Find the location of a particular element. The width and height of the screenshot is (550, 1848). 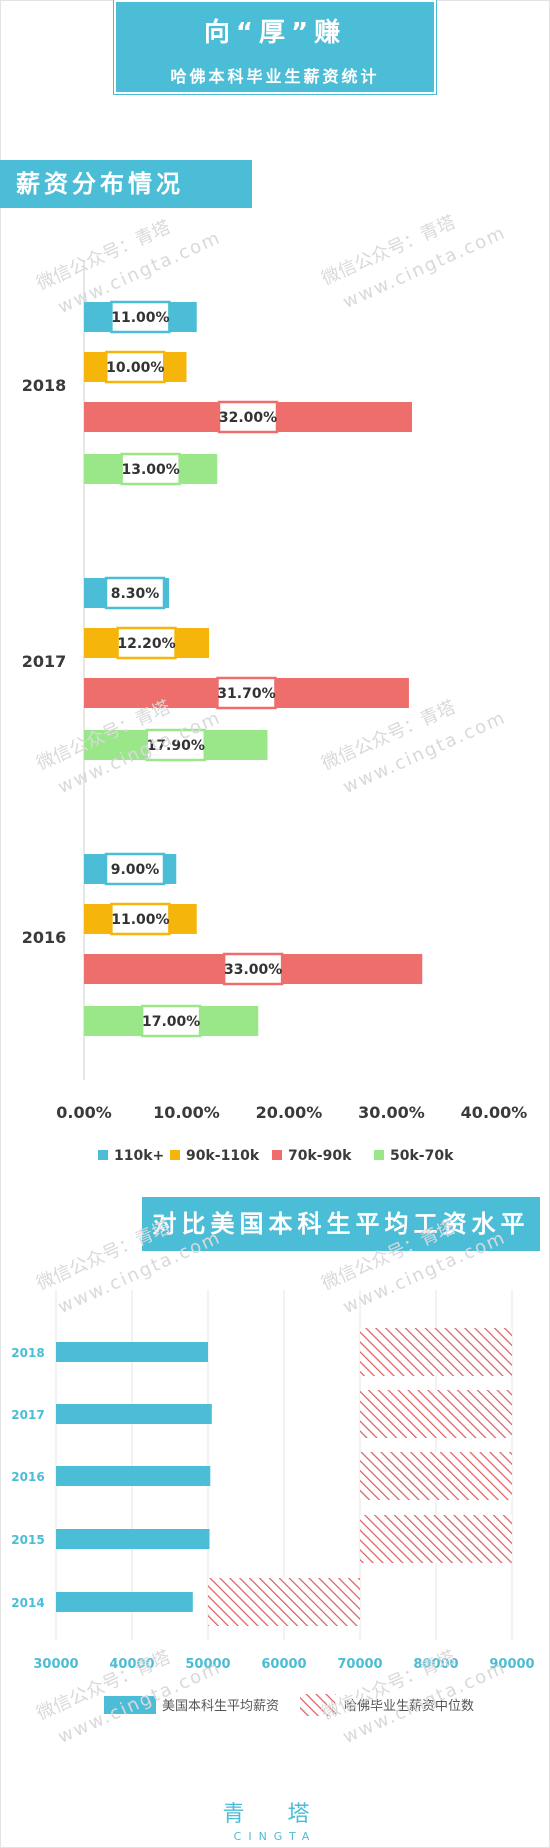

data-label: 31.70% is located at coordinates (246, 694).